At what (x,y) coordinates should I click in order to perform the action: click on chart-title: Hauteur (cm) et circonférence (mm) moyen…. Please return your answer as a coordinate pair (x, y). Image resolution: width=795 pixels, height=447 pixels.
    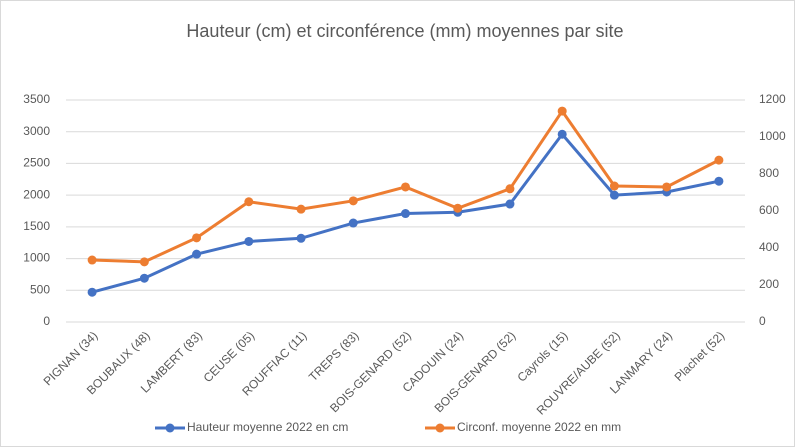
    Looking at the image, I should click on (404, 31).